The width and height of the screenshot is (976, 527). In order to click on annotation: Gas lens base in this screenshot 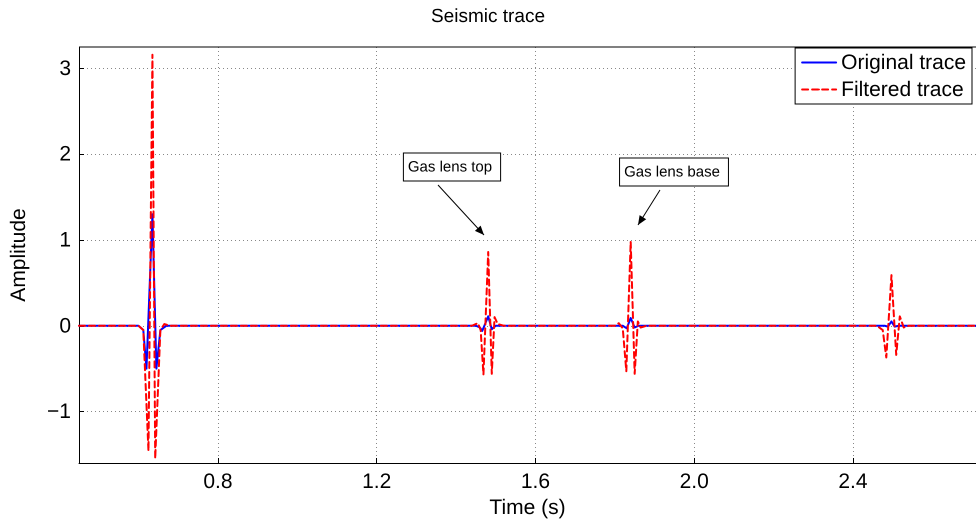, I will do `click(672, 172)`.